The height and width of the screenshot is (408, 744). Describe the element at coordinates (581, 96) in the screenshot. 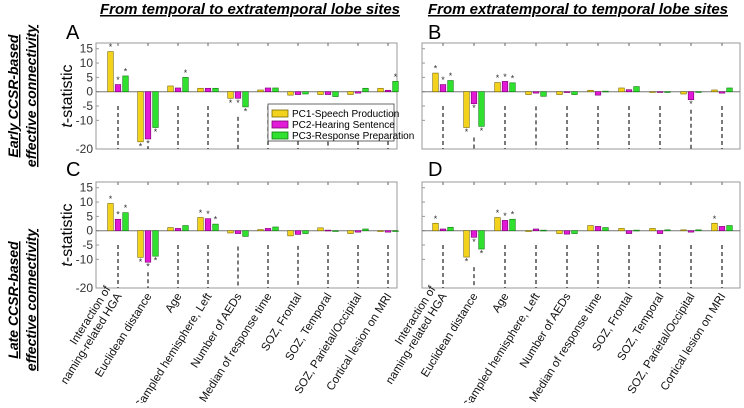

I see `plot-frame` at that location.